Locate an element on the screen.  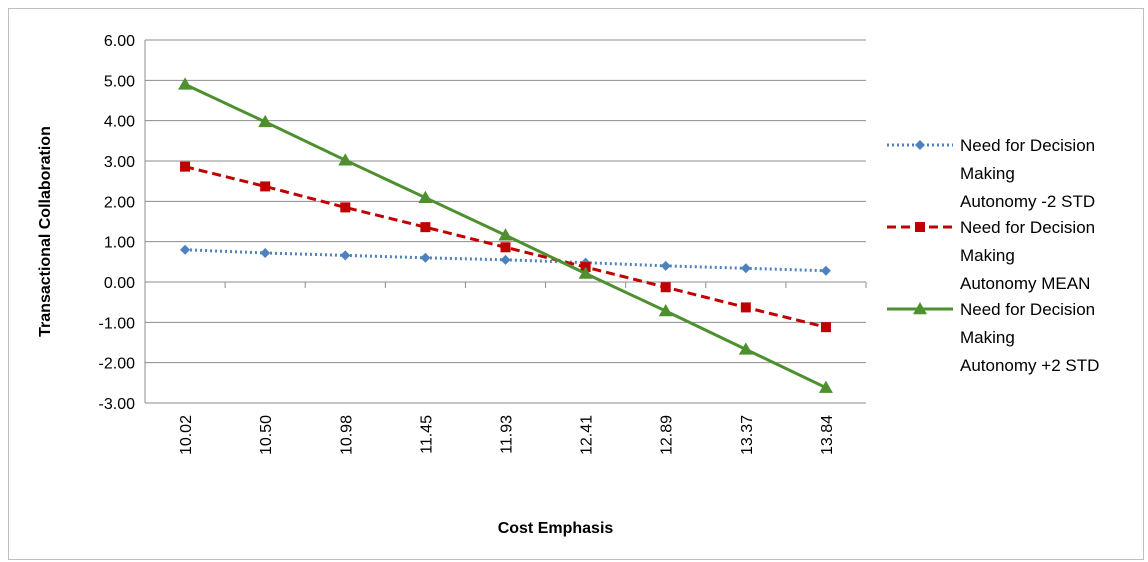
x-tick-label: 13.84 is located at coordinates (827, 435).